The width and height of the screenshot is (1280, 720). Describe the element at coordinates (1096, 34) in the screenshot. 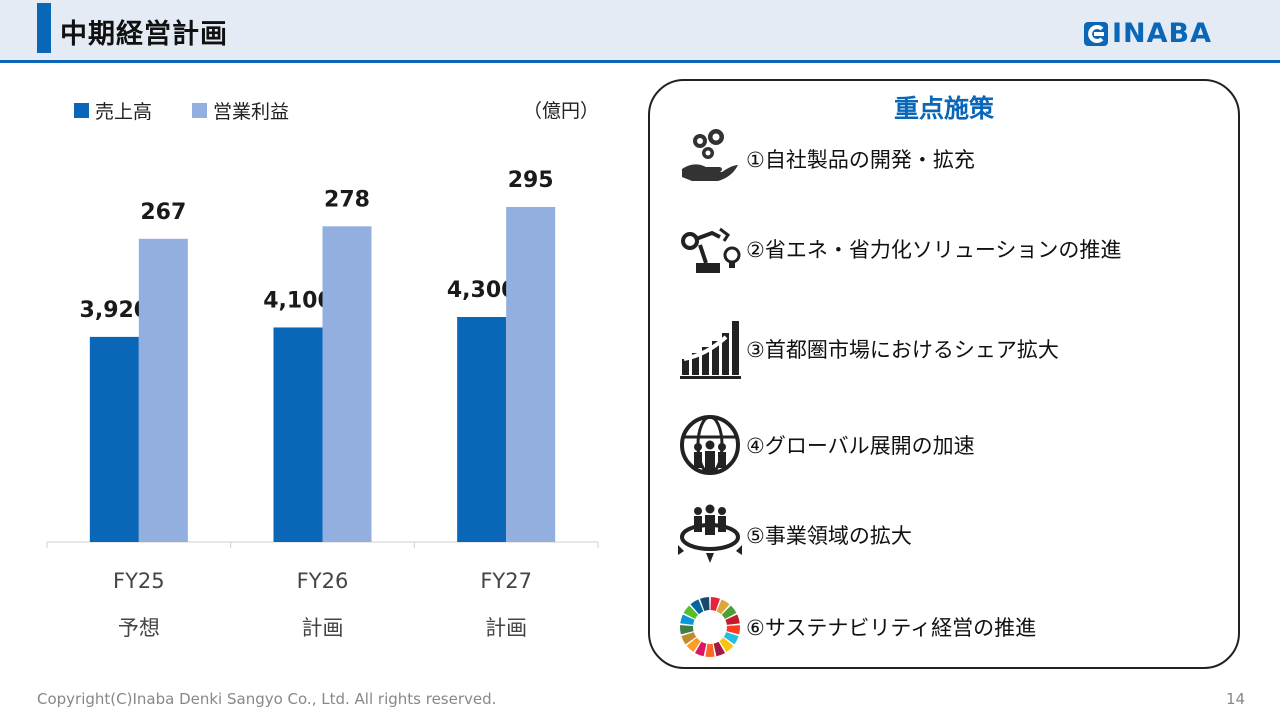

I see `logo-mark-icon` at that location.